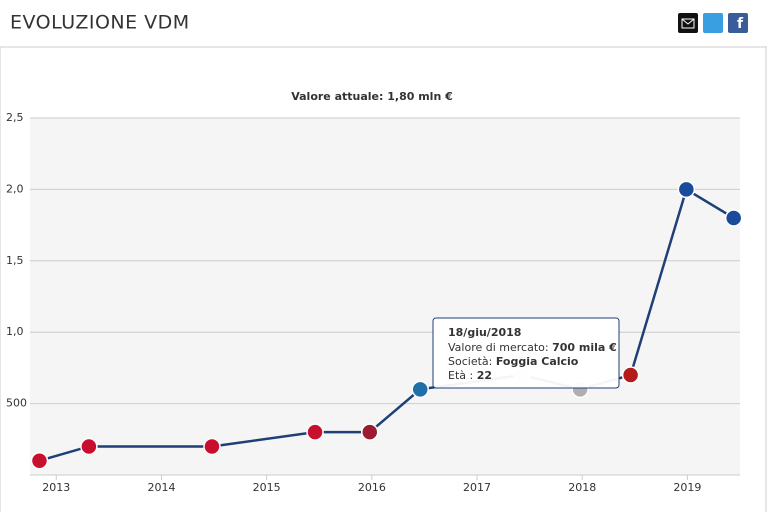 The height and width of the screenshot is (516, 767). What do you see at coordinates (484, 375) in the screenshot?
I see `tooltip-age: 22` at bounding box center [484, 375].